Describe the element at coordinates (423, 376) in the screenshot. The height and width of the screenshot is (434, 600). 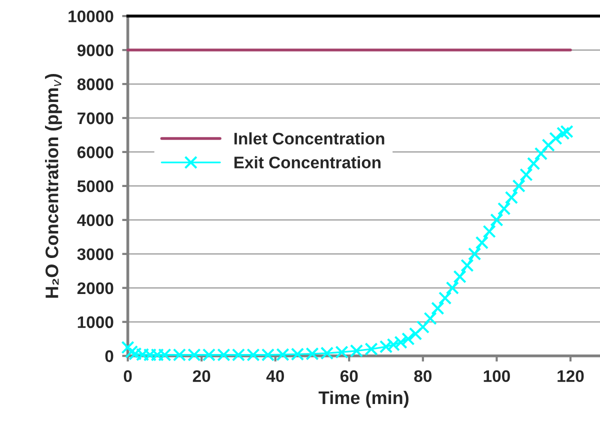
I see `x-tick-label: 80` at that location.